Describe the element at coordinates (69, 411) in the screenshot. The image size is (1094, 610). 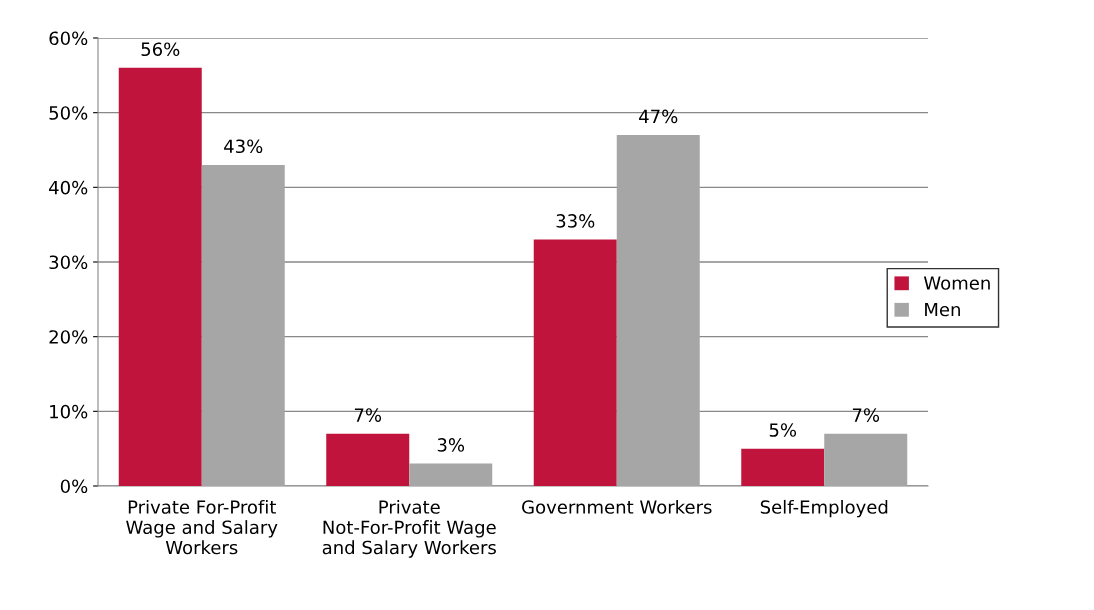
I see `y-tick-label: 10%` at that location.